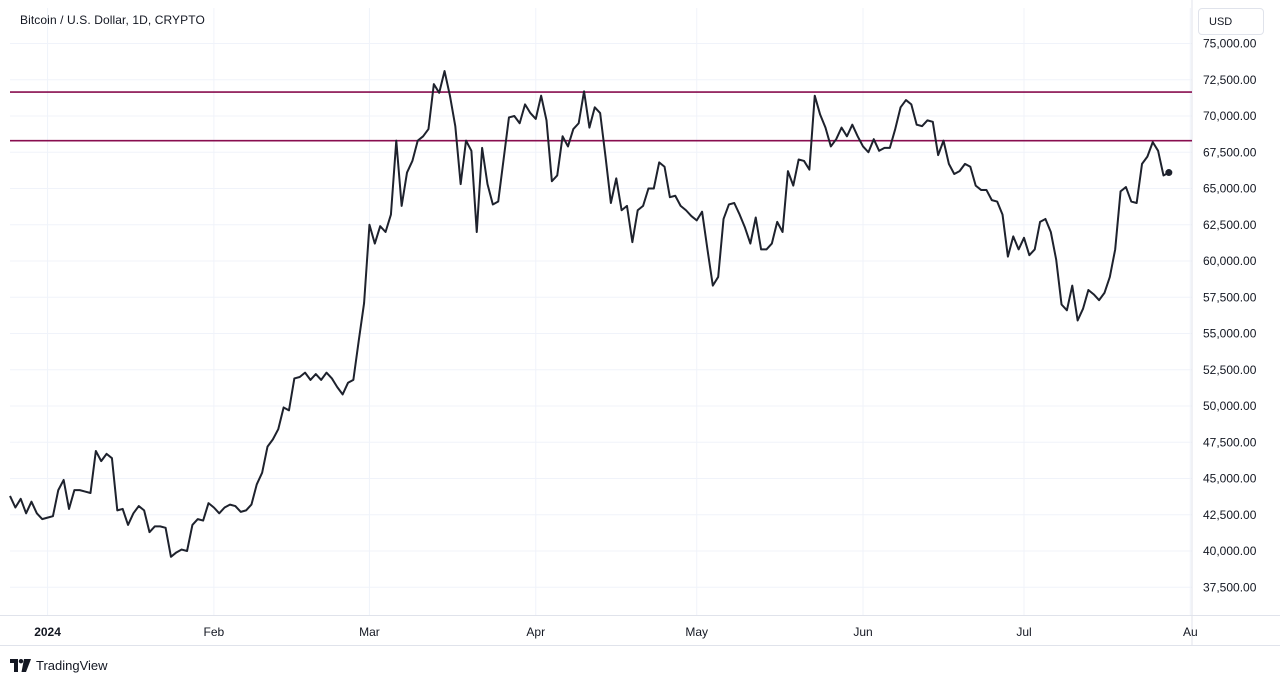  Describe the element at coordinates (1230, 261) in the screenshot. I see `y-tick-label: 60,000.00` at that location.